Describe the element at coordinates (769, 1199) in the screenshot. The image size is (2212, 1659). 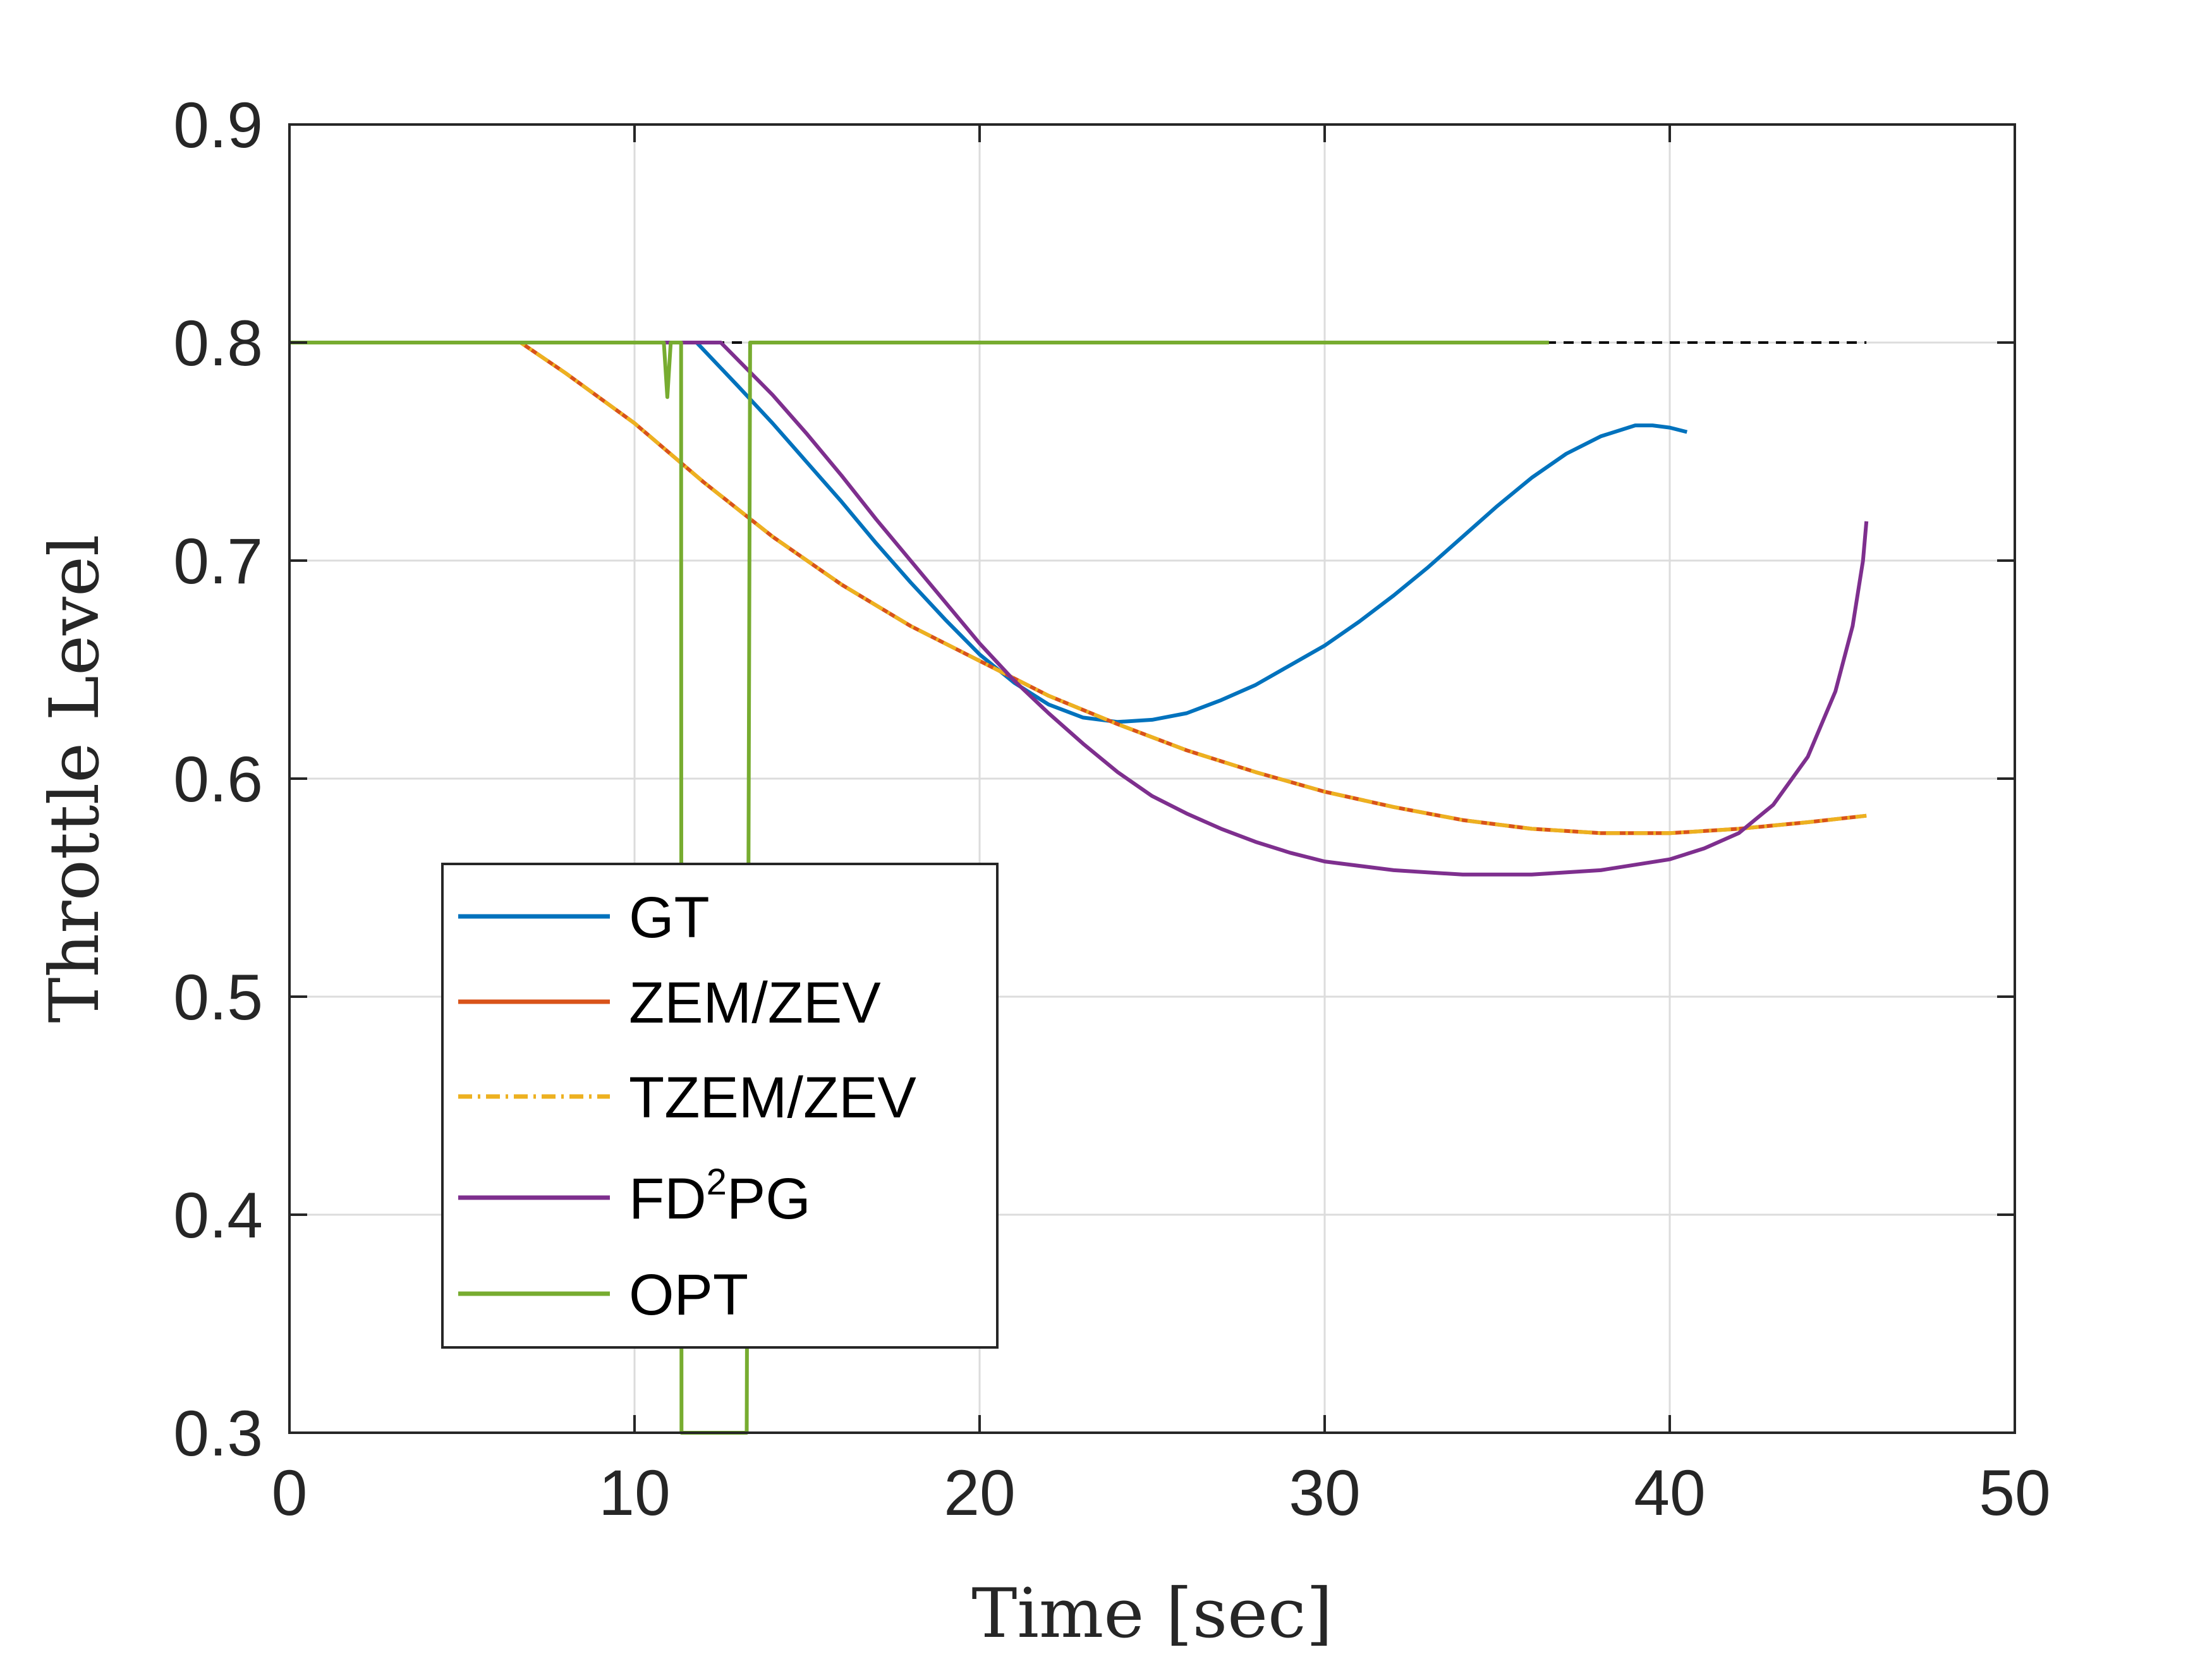
I see `legend-label-fd2pg-suffix: PG` at that location.